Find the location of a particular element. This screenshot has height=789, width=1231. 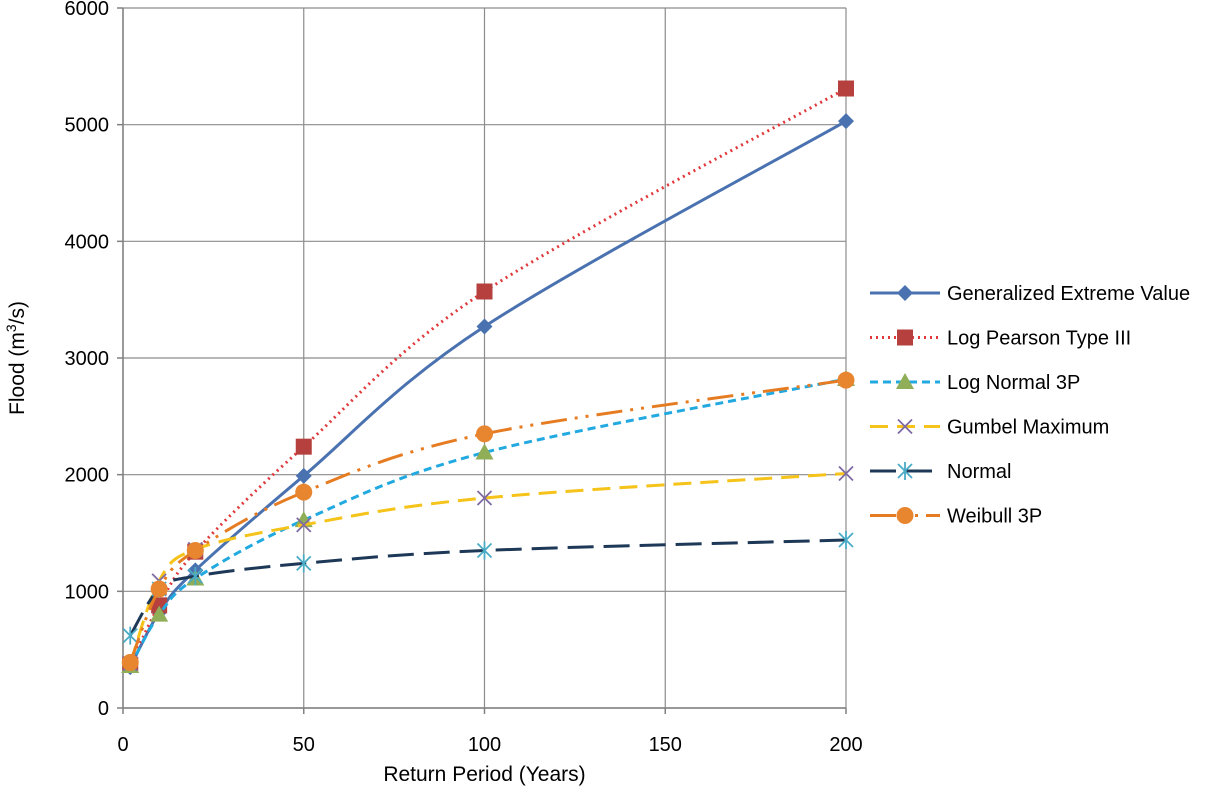

y-tick-label: 5000 is located at coordinates (87, 126).